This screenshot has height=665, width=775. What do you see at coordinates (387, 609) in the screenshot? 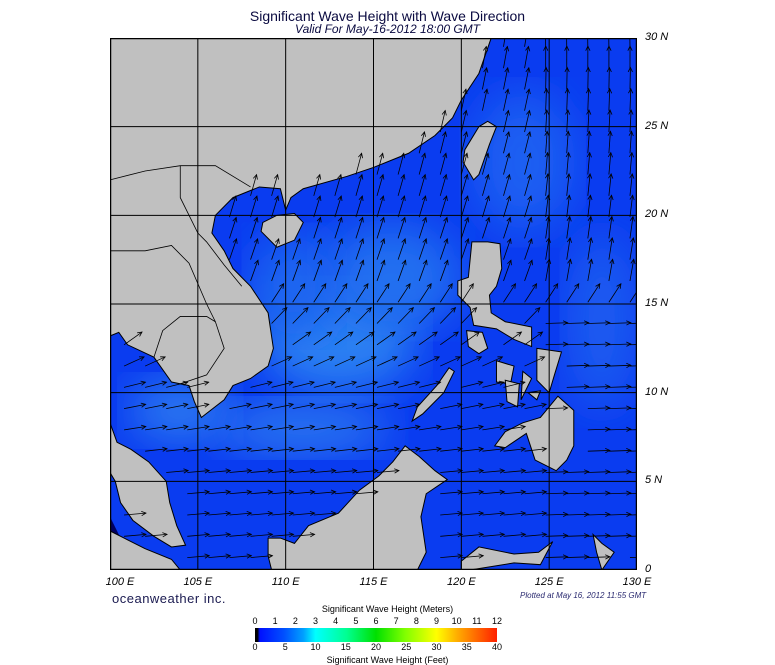
I see `colorbar-title-meters: Significant Wave Height (Meters)` at bounding box center [387, 609].